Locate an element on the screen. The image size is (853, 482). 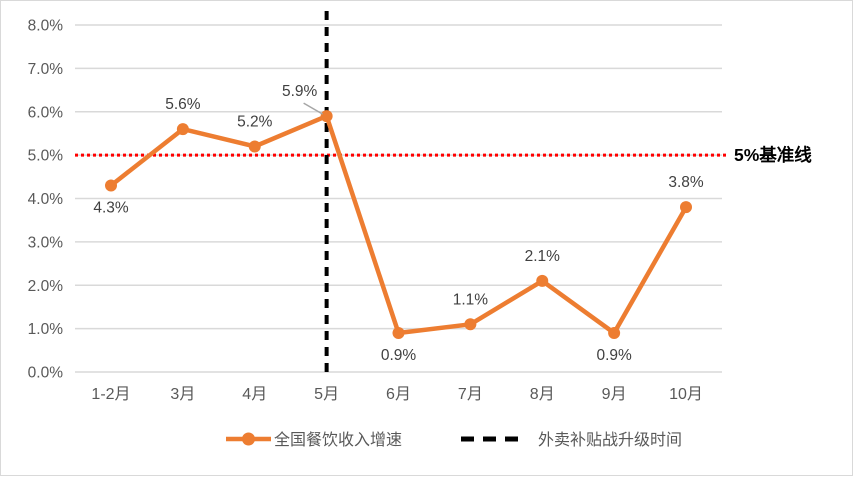
y-axis-tick-label: 5.0% is located at coordinates (46, 156).